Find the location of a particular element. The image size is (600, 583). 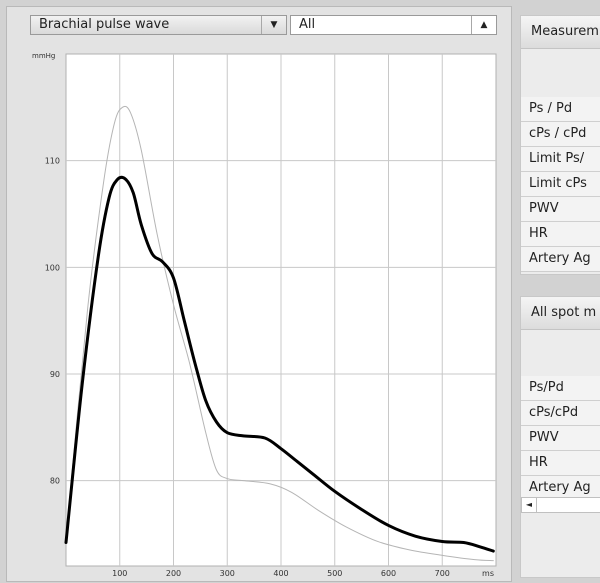

x-tick-label: 400 is located at coordinates (280, 572).